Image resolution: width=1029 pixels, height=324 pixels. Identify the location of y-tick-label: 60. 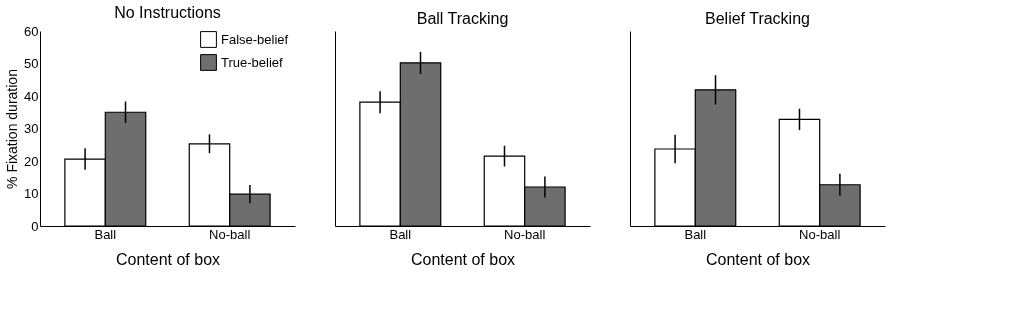
(31, 31).